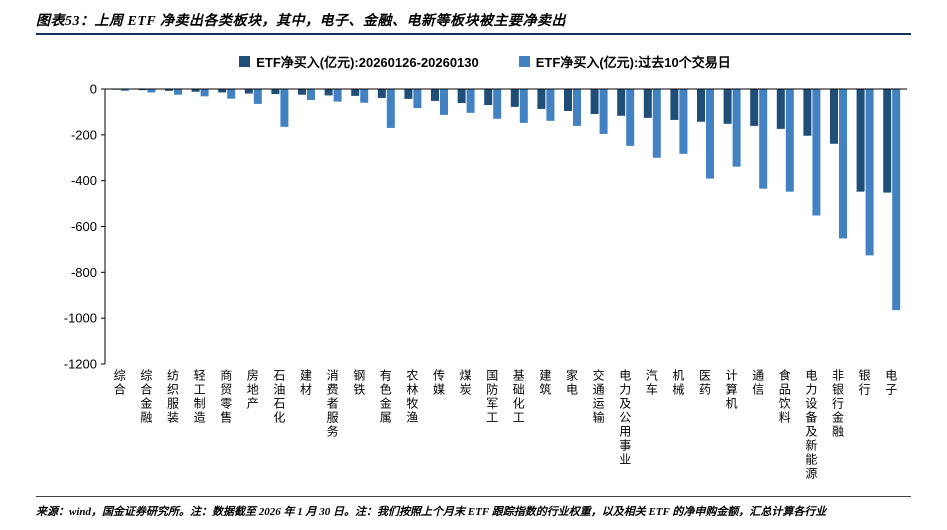 The width and height of the screenshot is (947, 530). What do you see at coordinates (524, 61) in the screenshot?
I see `legend-swatch-light-icon` at bounding box center [524, 61].